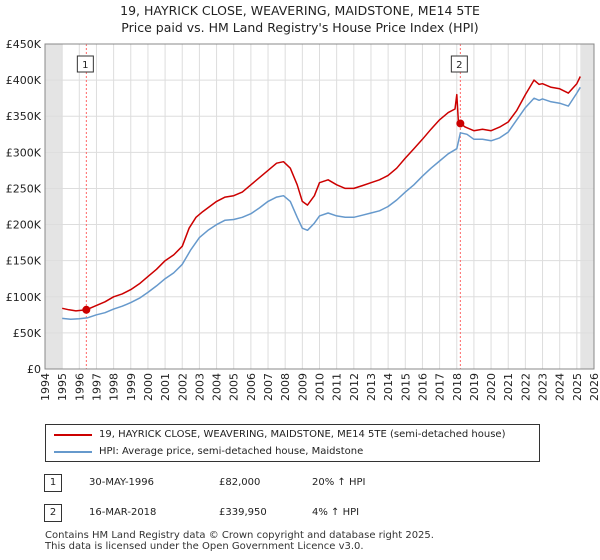 The image size is (600, 560). Describe the element at coordinates (354, 387) in the screenshot. I see `x-tick-label: 2012` at that location.